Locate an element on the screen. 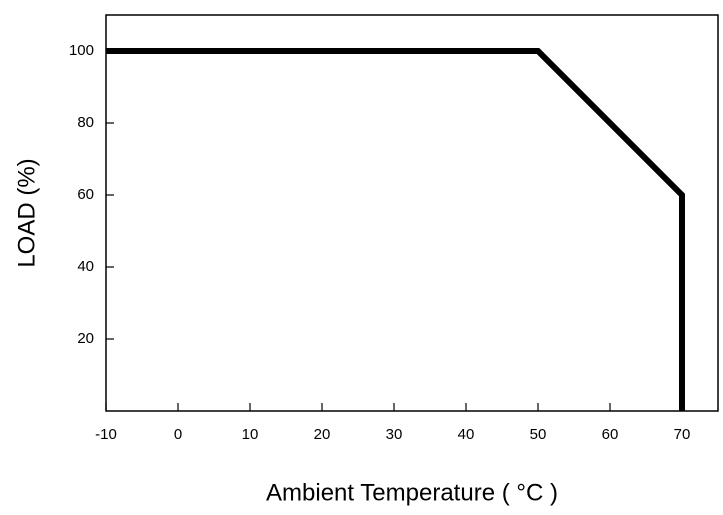  x-tick-label: 0 is located at coordinates (178, 434).